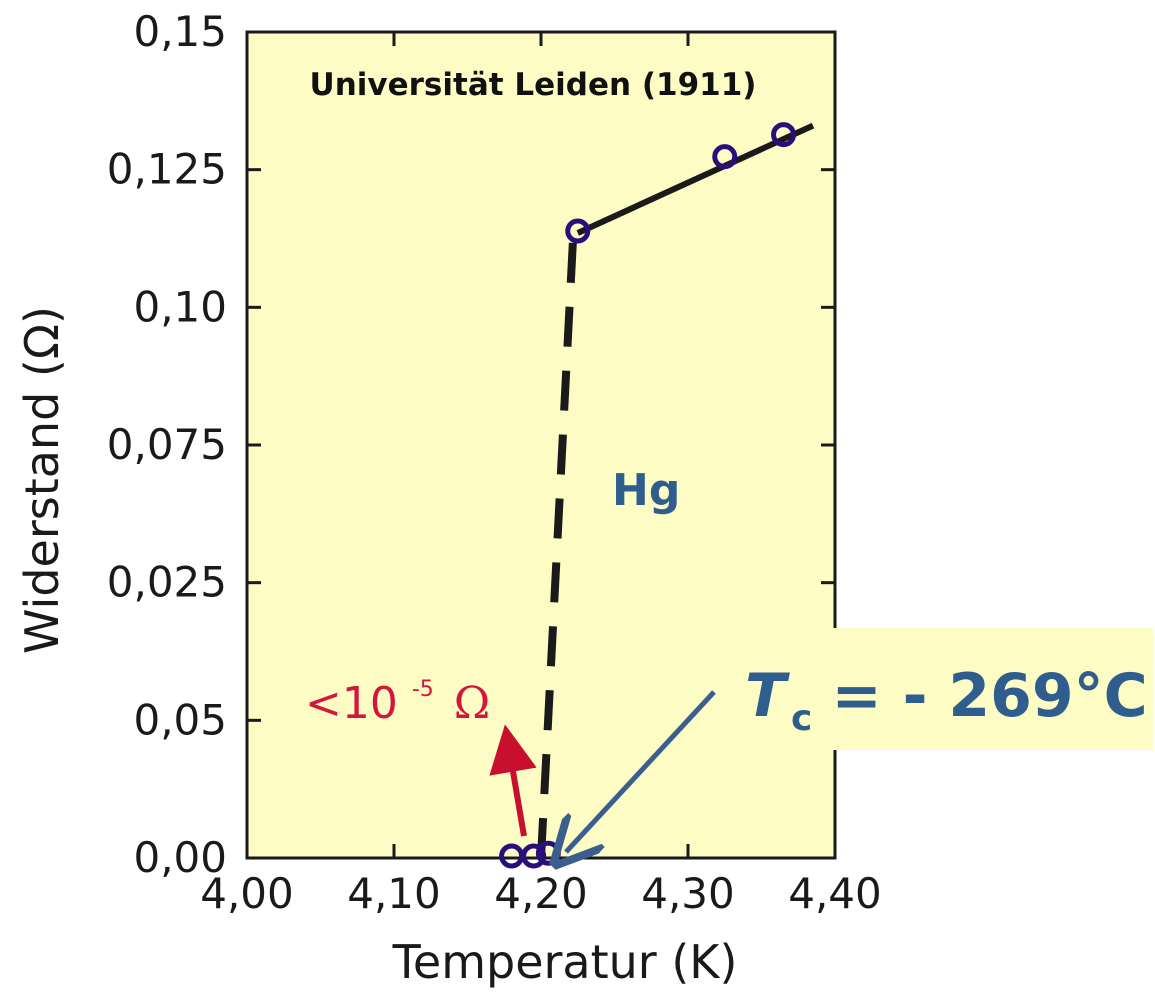  What do you see at coordinates (247, 893) in the screenshot?
I see `x-tick-label-0: 4,00` at bounding box center [247, 893].